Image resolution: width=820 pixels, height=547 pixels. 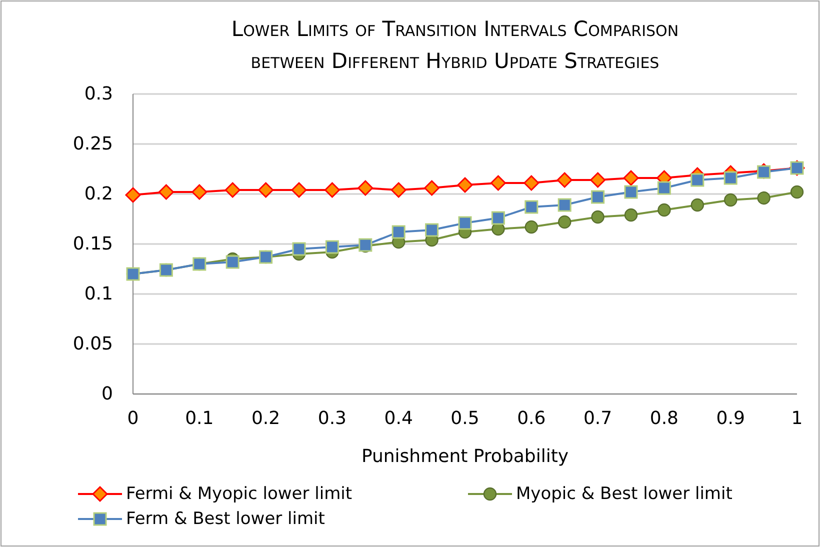 I want to click on legend-label: Ferm & Best lower limit, so click(x=226, y=519).